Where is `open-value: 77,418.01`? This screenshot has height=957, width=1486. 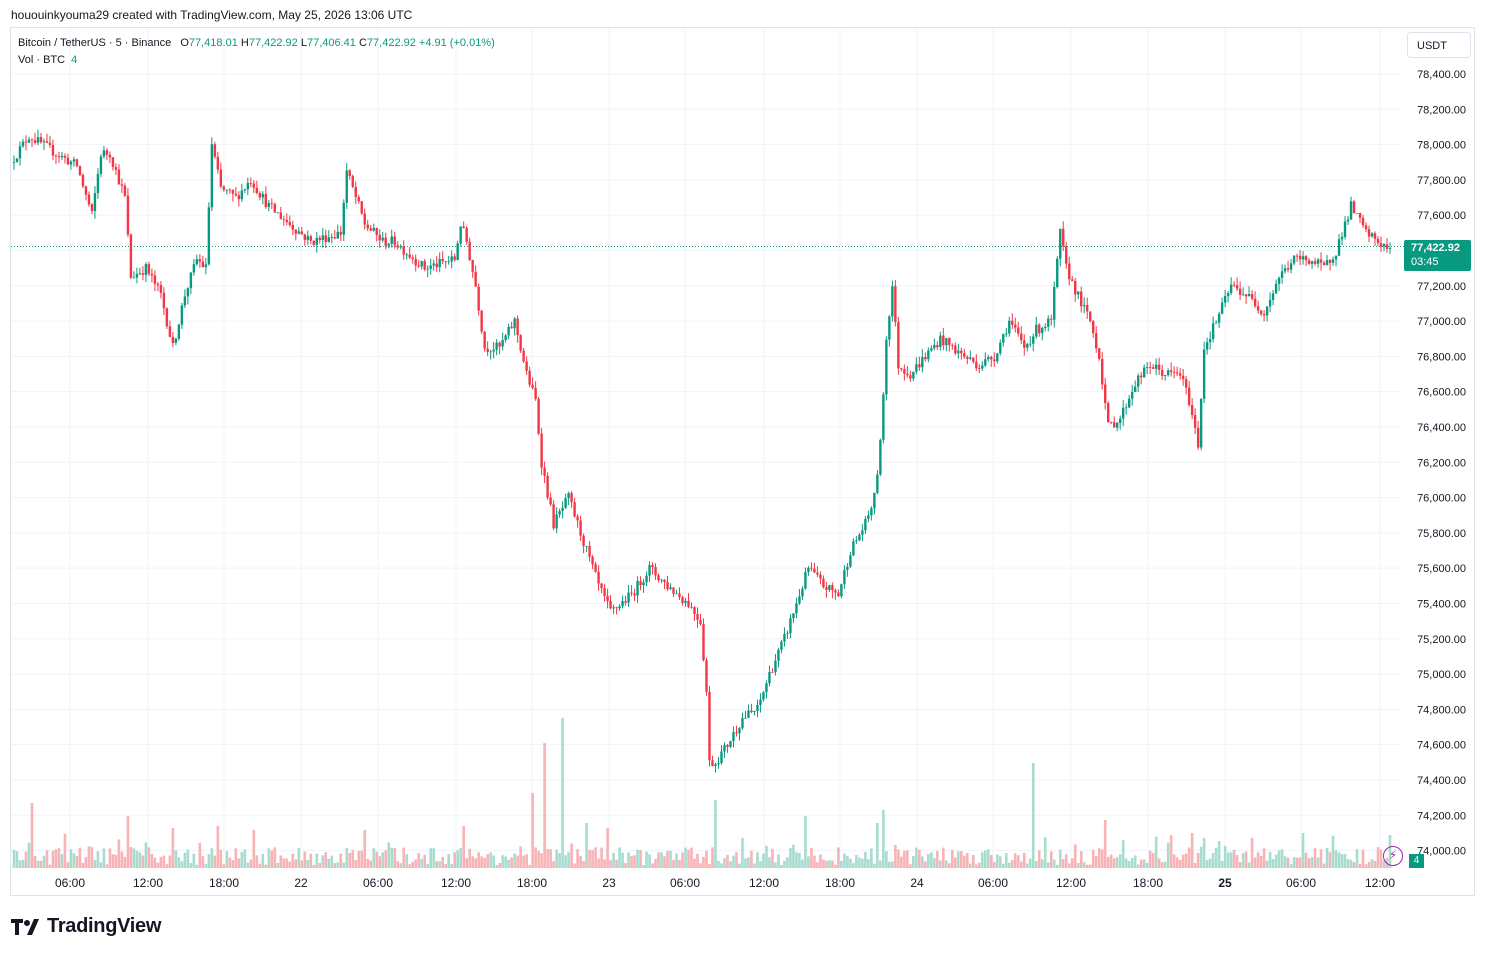 open-value: 77,418.01 is located at coordinates (213, 43).